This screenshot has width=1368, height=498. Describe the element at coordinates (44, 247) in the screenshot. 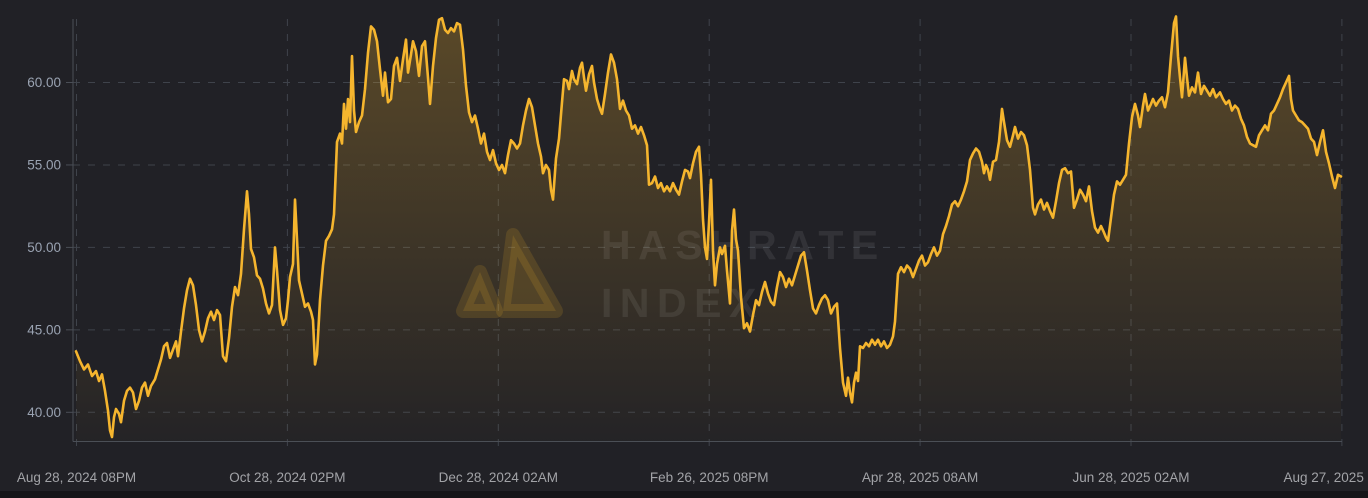

I see `y-axis-tick-label: 50.00` at that location.